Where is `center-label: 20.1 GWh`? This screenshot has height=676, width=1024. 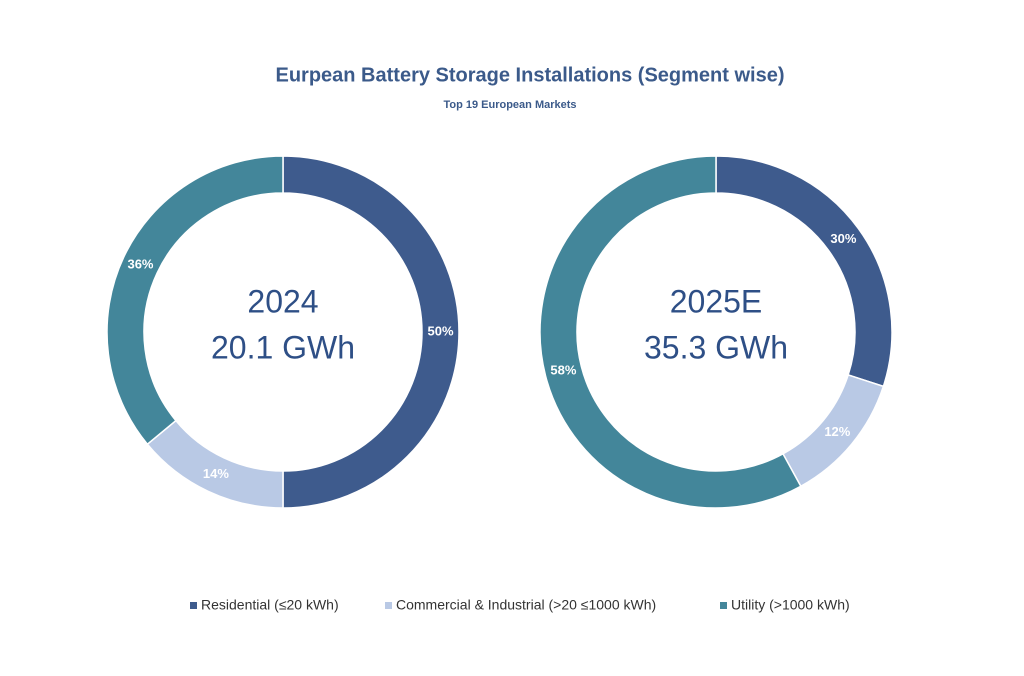
center-label: 20.1 GWh is located at coordinates (283, 347).